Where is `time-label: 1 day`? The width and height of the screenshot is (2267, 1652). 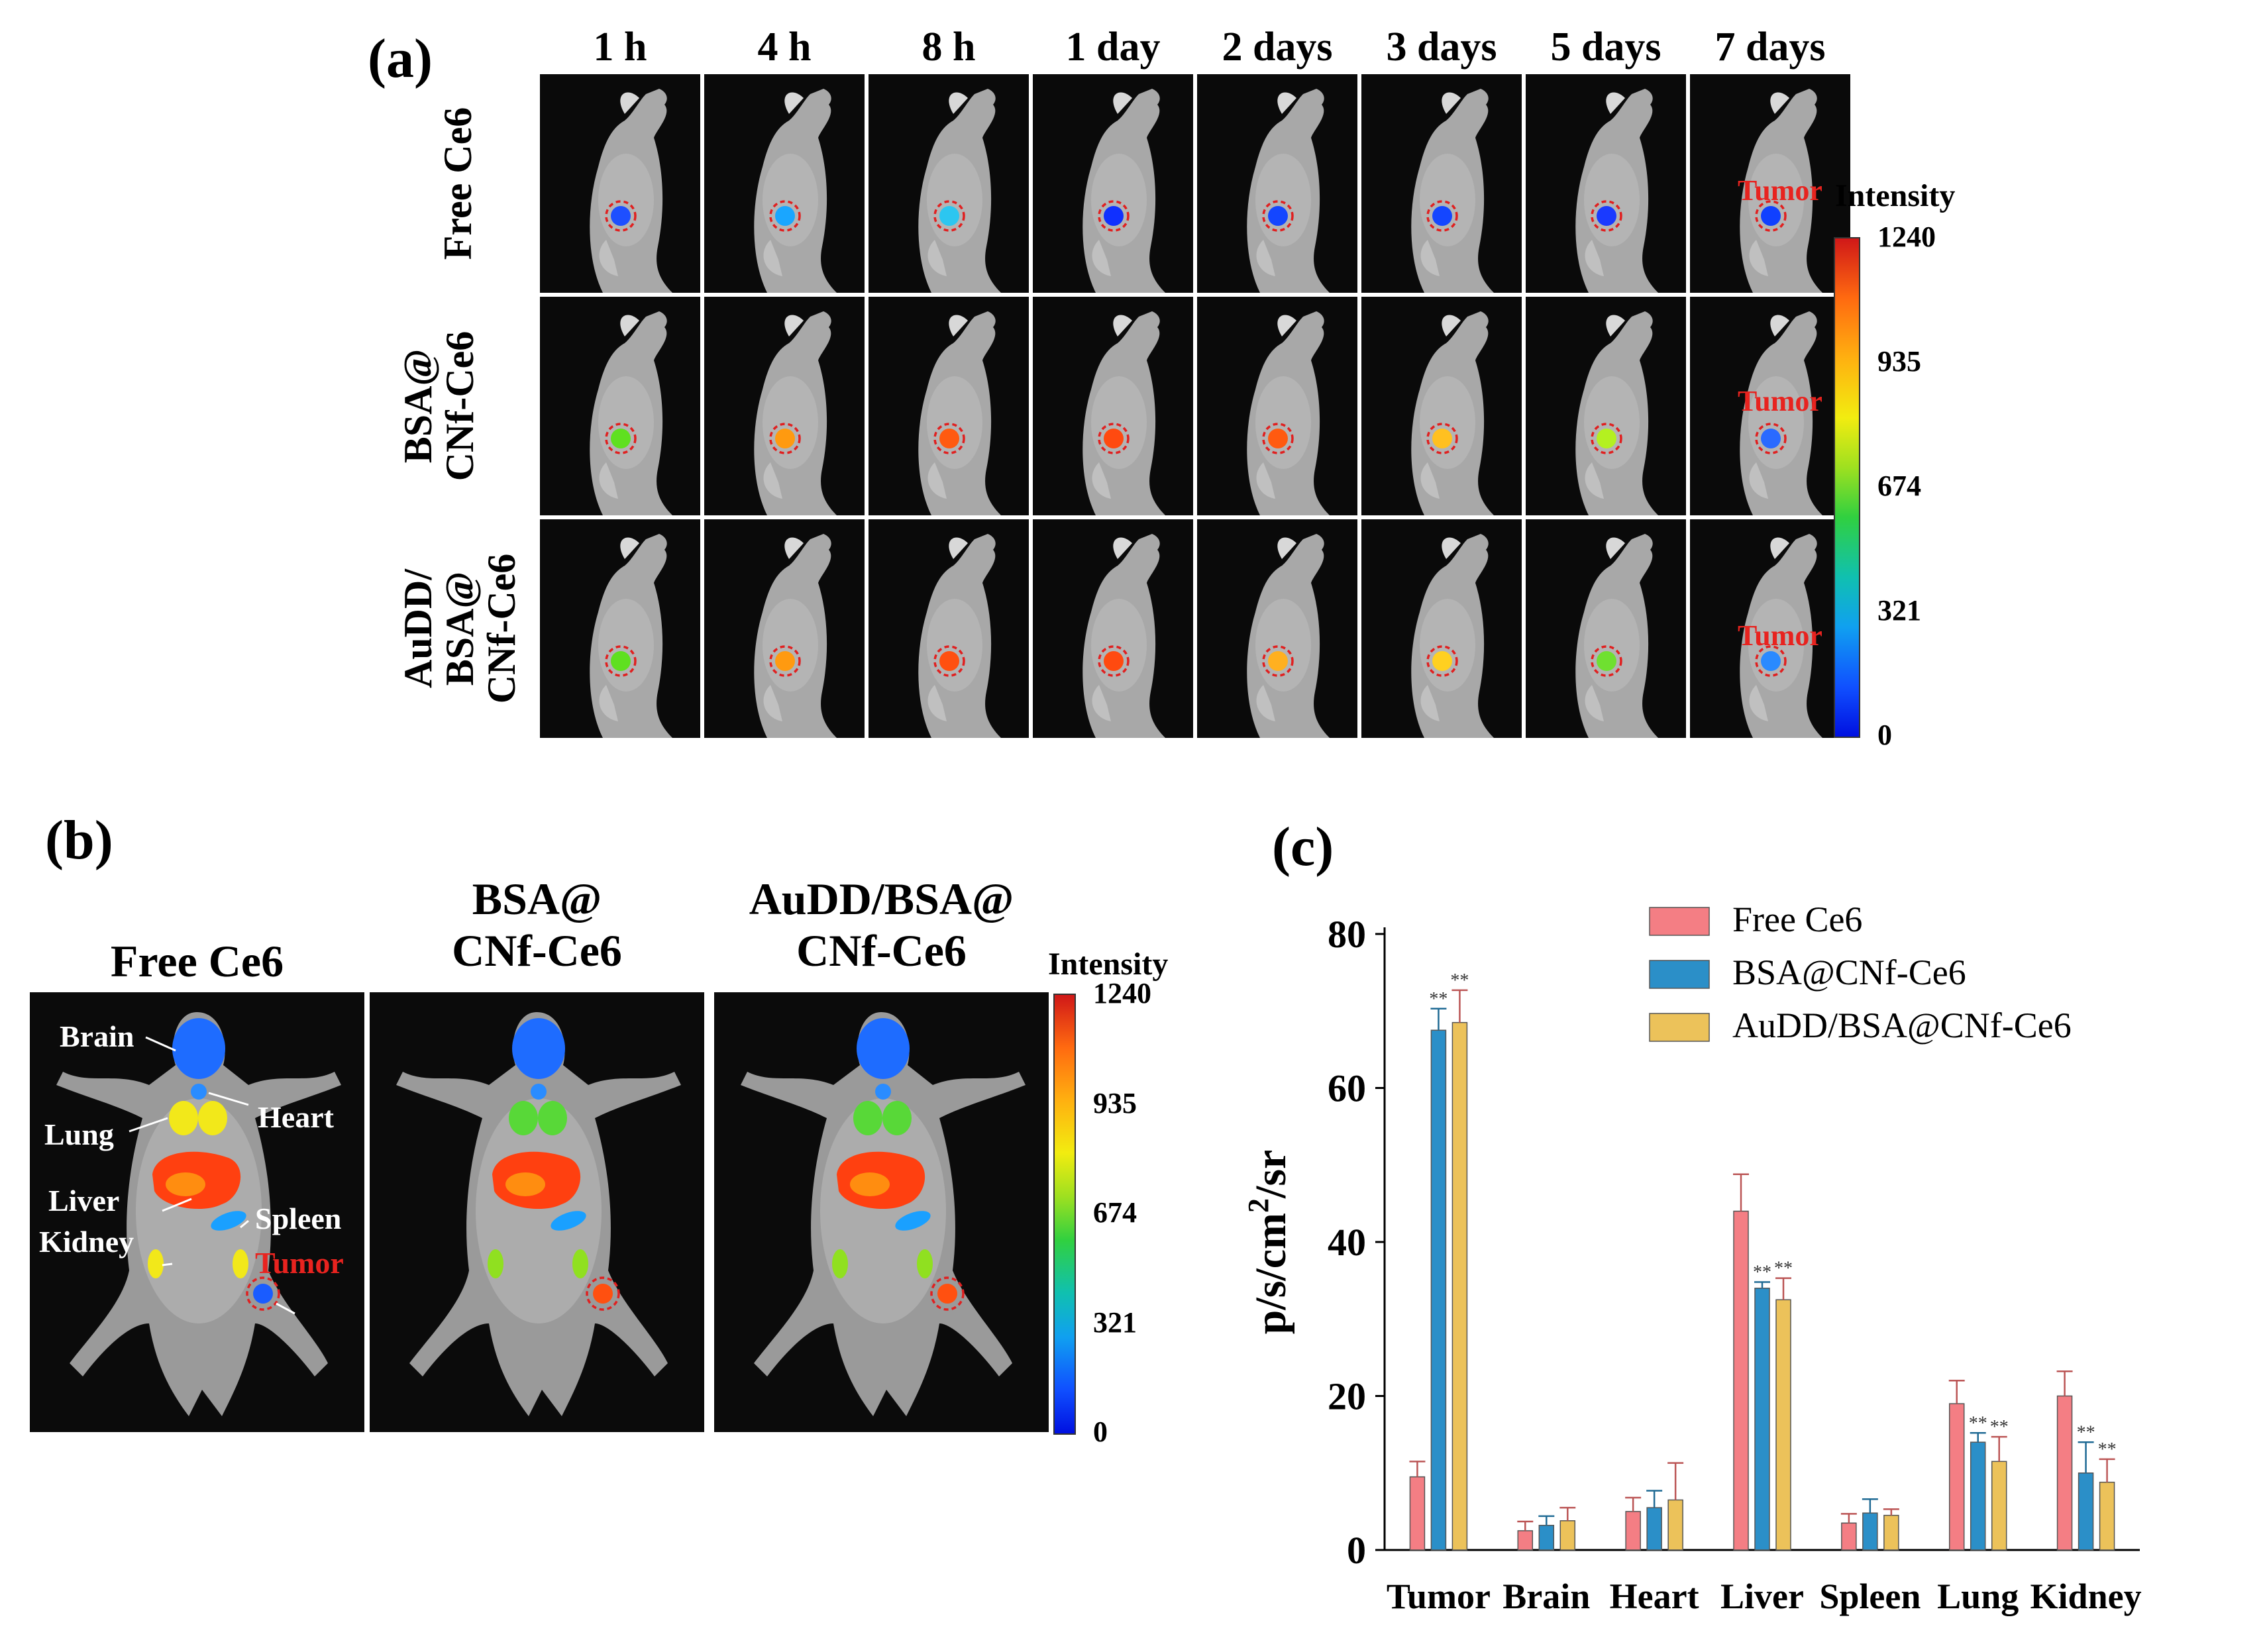
time-label: 1 day is located at coordinates (1113, 47).